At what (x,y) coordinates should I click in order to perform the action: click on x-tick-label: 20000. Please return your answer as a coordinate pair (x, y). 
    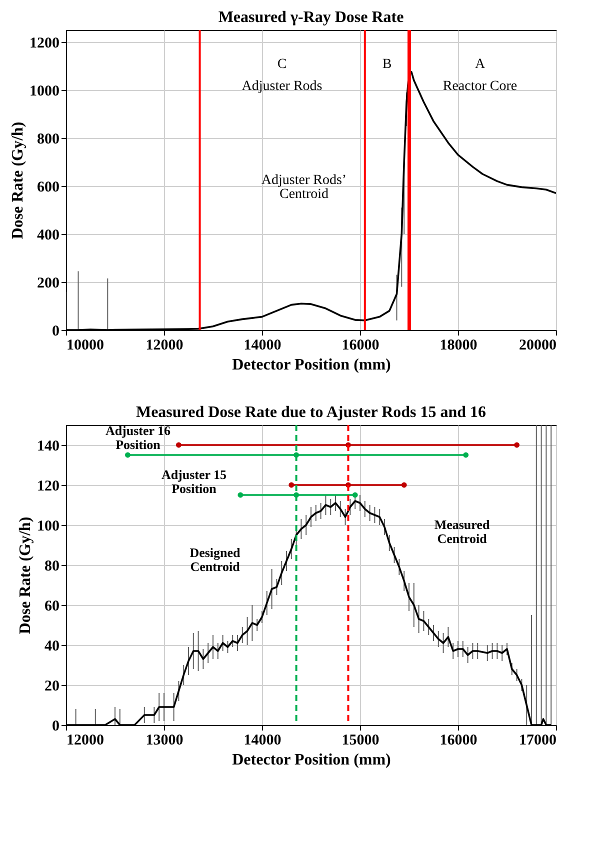
    Looking at the image, I should click on (537, 346).